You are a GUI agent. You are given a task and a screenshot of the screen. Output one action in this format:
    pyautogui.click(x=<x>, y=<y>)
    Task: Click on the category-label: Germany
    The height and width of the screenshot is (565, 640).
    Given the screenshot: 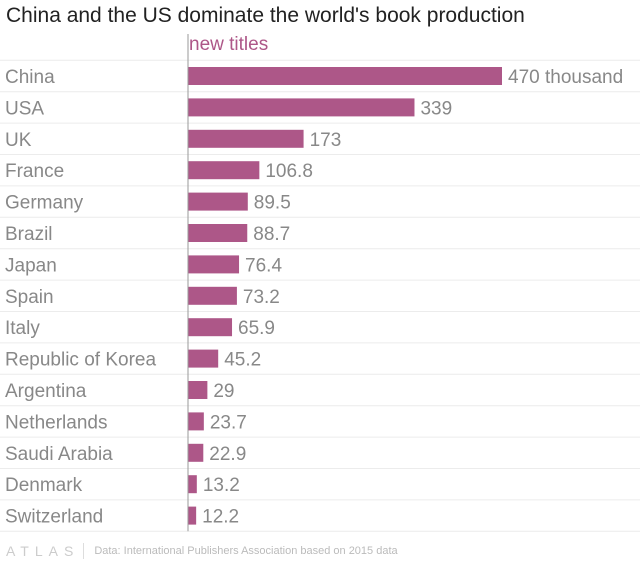 What is the action you would take?
    pyautogui.click(x=44, y=203)
    